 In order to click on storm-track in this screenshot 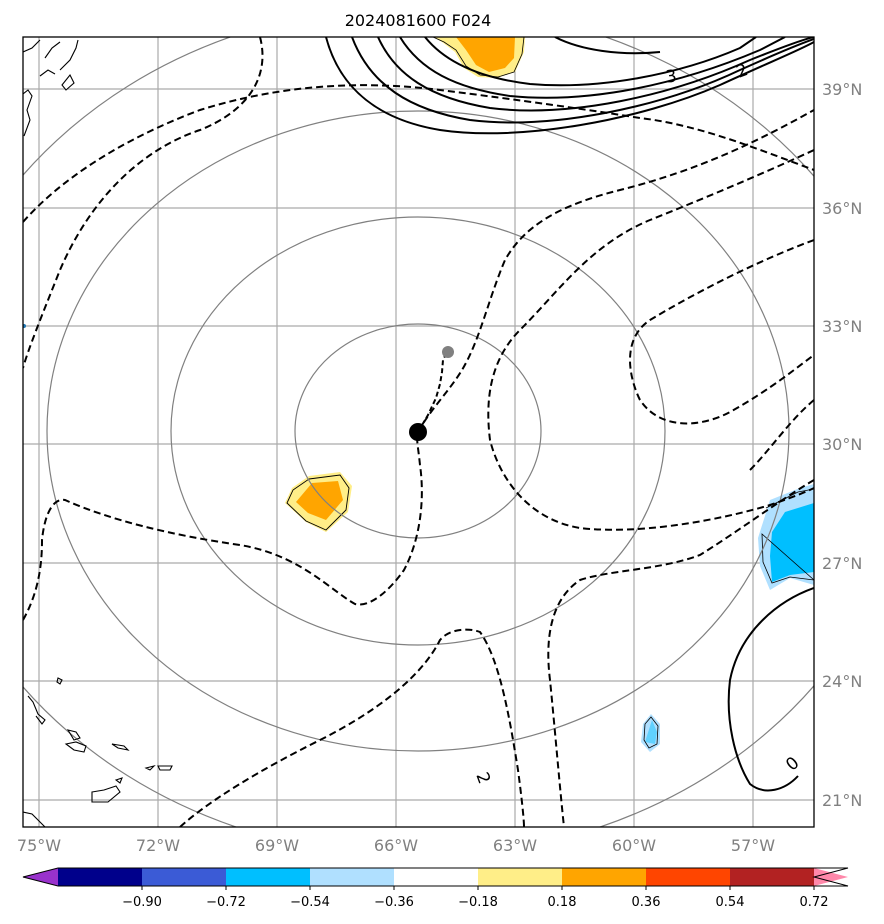, I will do `click(431, 393)`.